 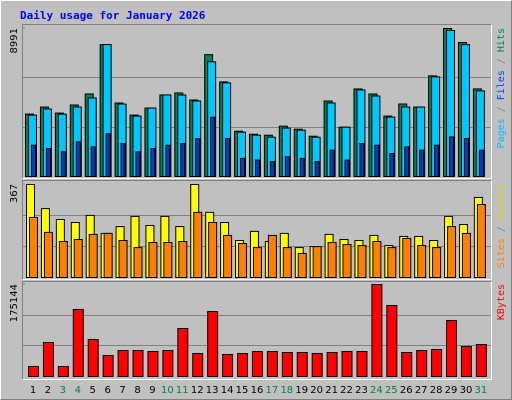 What do you see at coordinates (78, 390) in the screenshot?
I see `x-tick-label: 4` at bounding box center [78, 390].